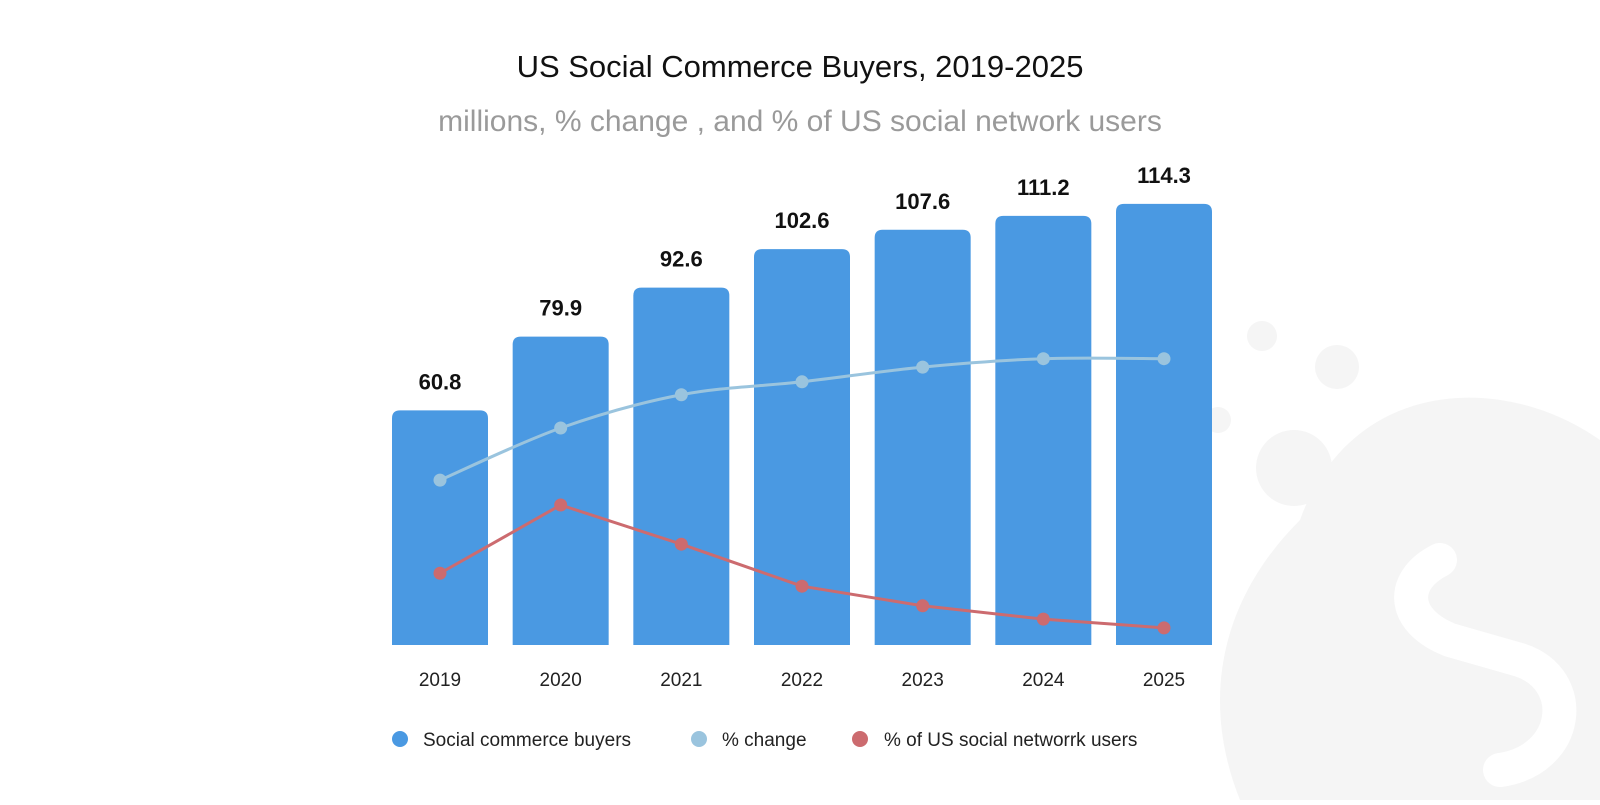  Describe the element at coordinates (440, 480) in the screenshot. I see `point-percent-change-2019` at that location.